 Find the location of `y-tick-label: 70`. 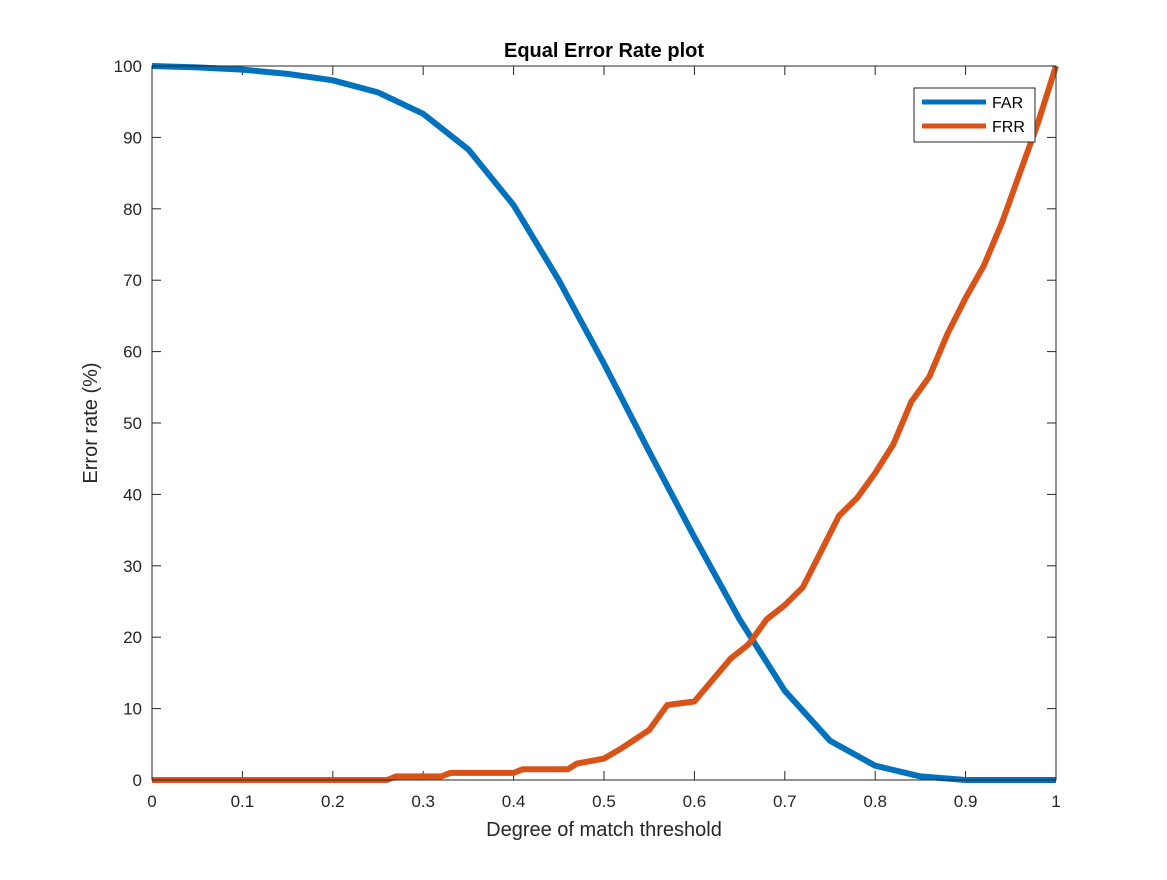

y-tick-label: 70 is located at coordinates (132, 280).